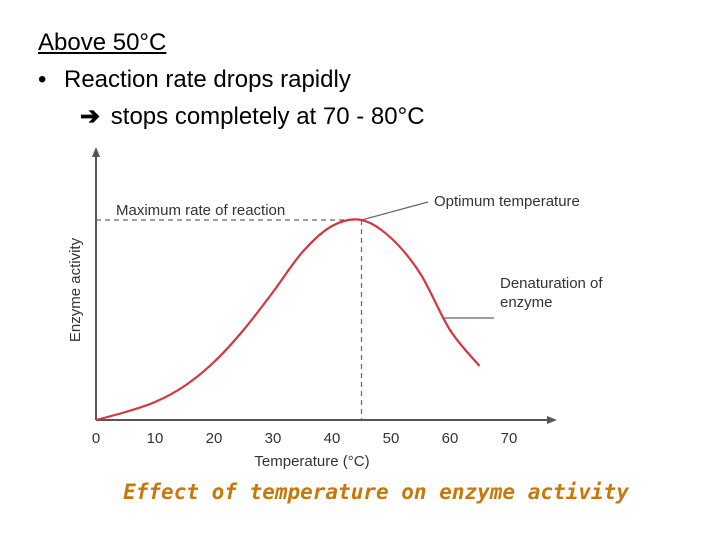 The height and width of the screenshot is (540, 720). Describe the element at coordinates (395, 211) in the screenshot. I see `optimum-leader-line` at that location.